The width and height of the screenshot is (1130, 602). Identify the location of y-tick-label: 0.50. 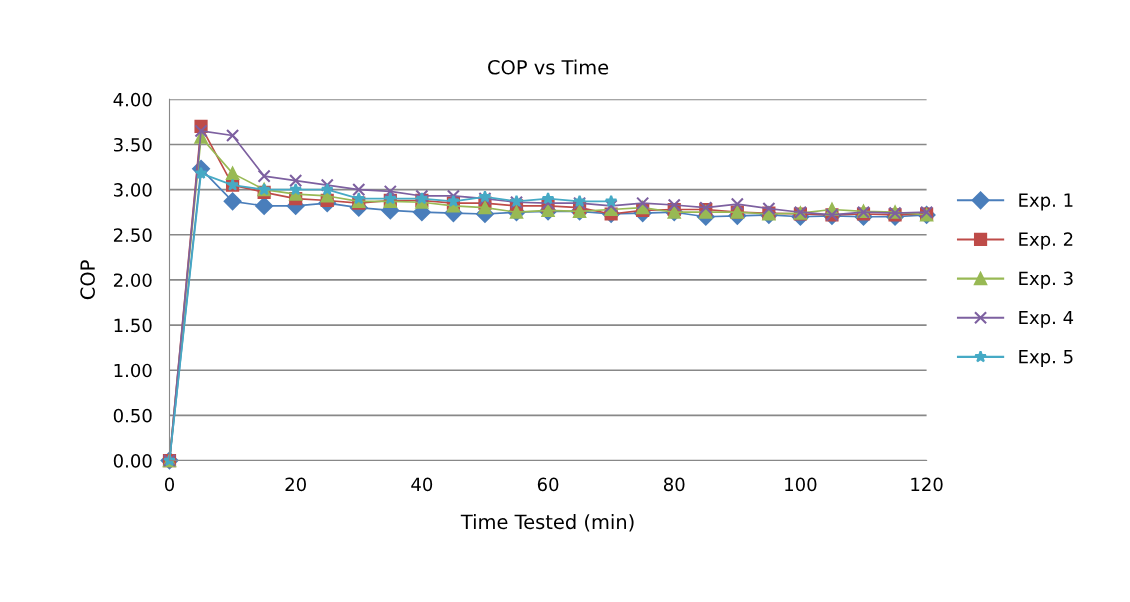
(132, 415).